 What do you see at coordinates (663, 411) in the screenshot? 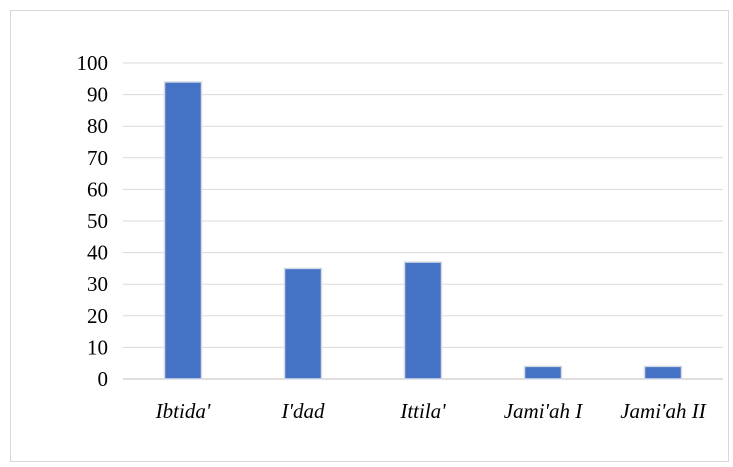
I see `x-category-label: Jami'ah II` at bounding box center [663, 411].